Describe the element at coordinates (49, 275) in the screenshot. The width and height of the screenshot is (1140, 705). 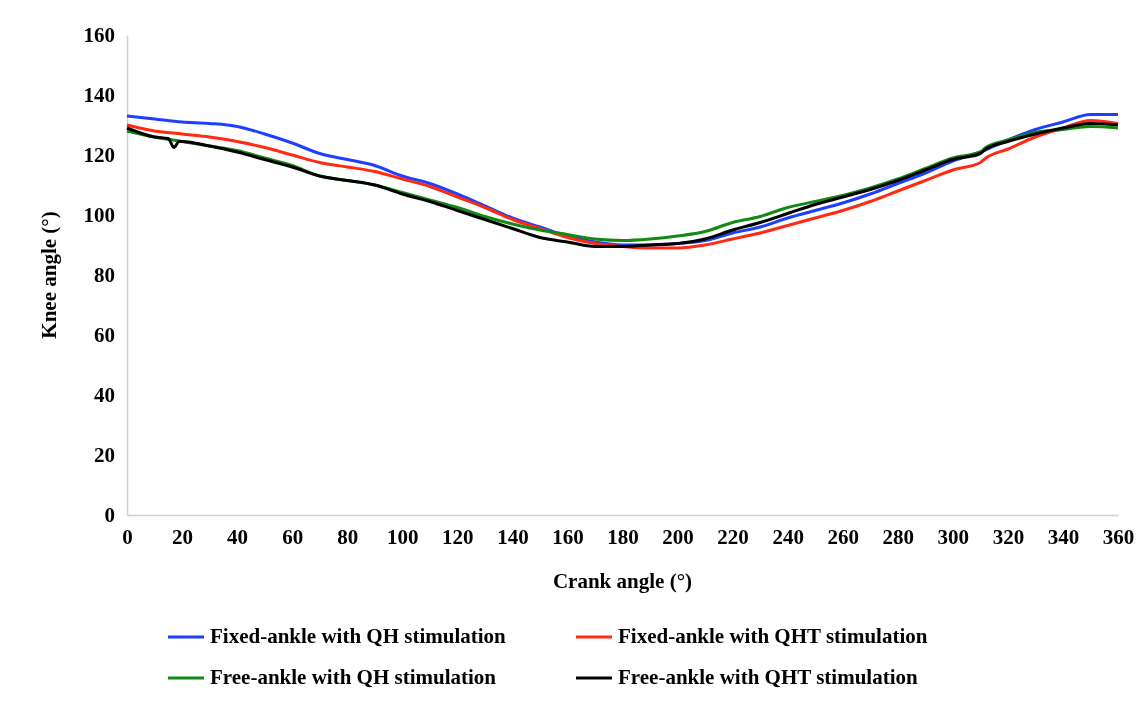
I see `y-axis-title: Knee angle (°)` at that location.